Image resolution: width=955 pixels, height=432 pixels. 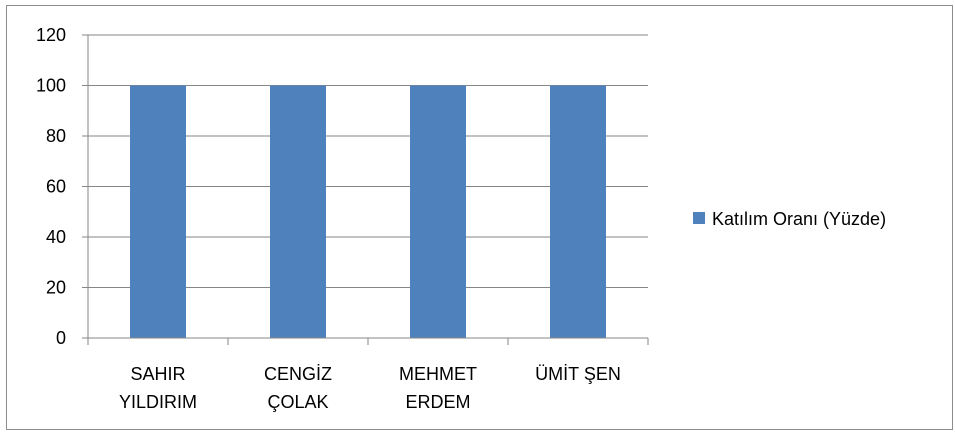 What do you see at coordinates (158, 388) in the screenshot?
I see `x-category-label: SAHIR YILDIRIM` at bounding box center [158, 388].